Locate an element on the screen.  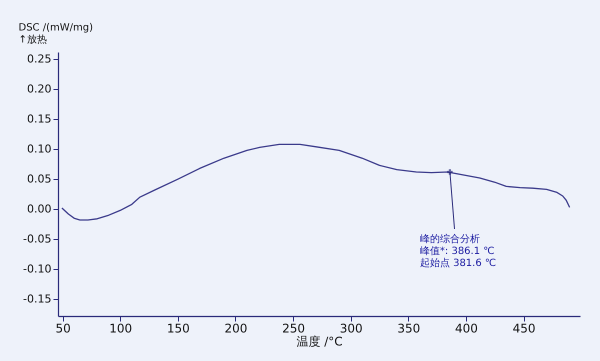
annotation: 峰值*: 386.1 ℃ is located at coordinates (457, 251).